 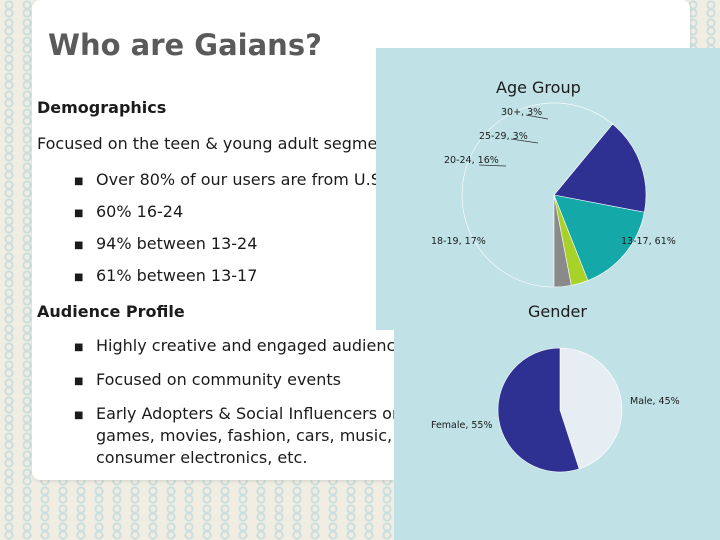 I want to click on gender-label-male: Male, 45%, so click(x=655, y=401).